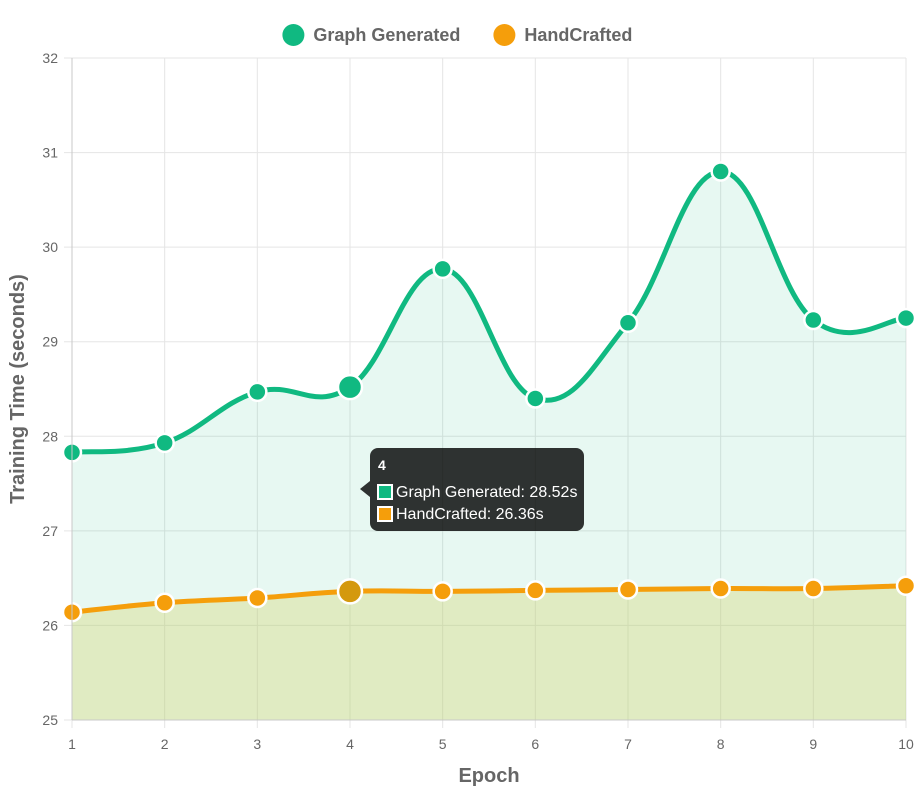  I want to click on x-tick-label: 2, so click(165, 744).